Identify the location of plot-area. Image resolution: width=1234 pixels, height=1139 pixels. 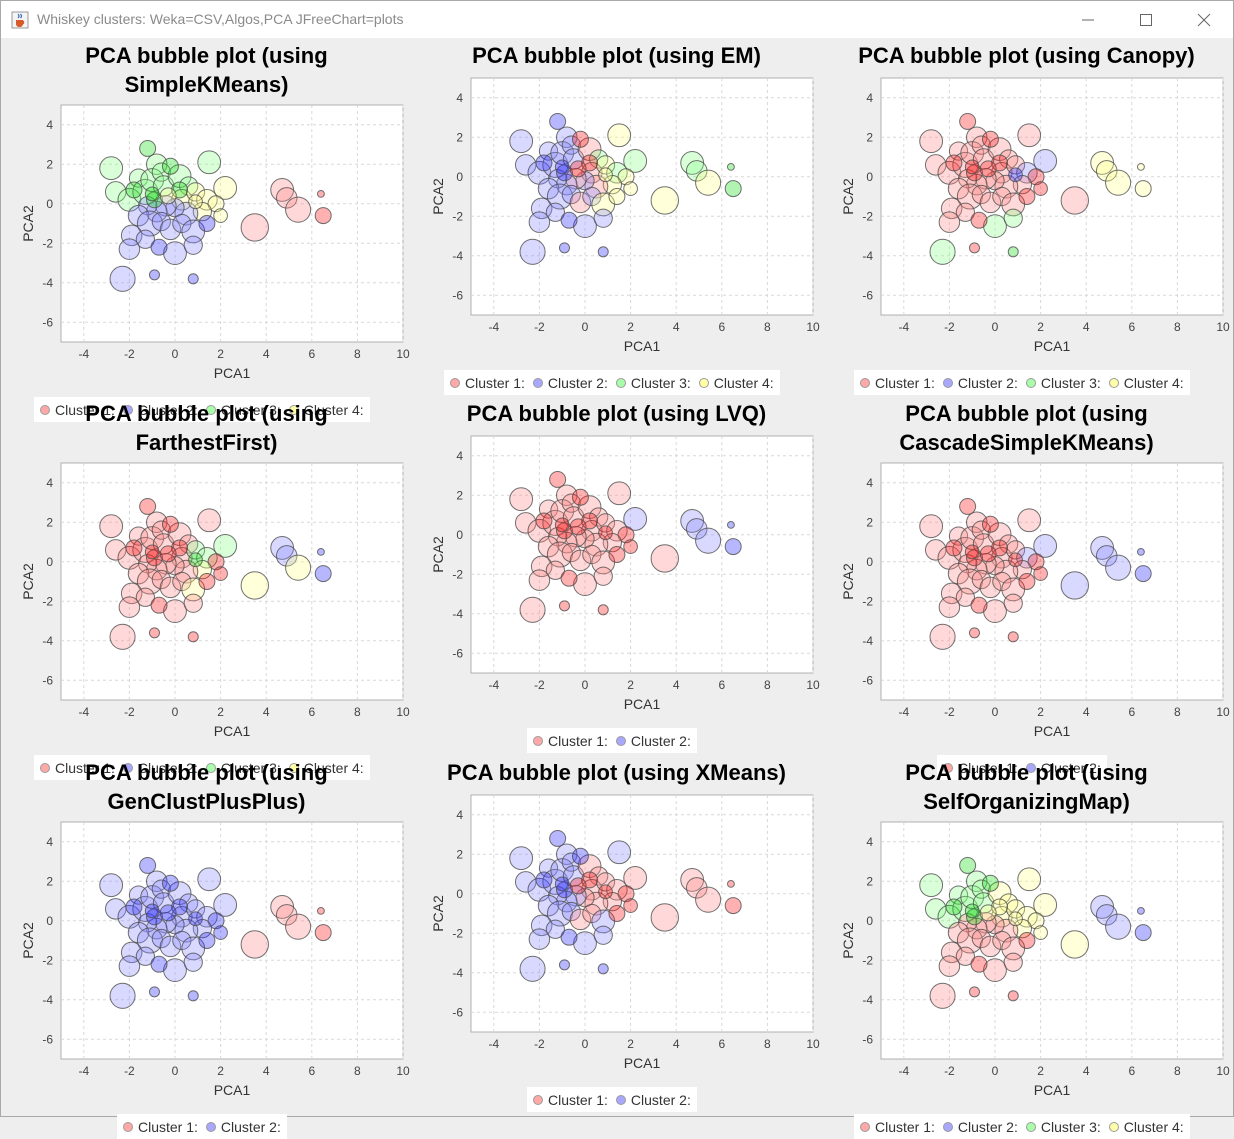
(1052, 581).